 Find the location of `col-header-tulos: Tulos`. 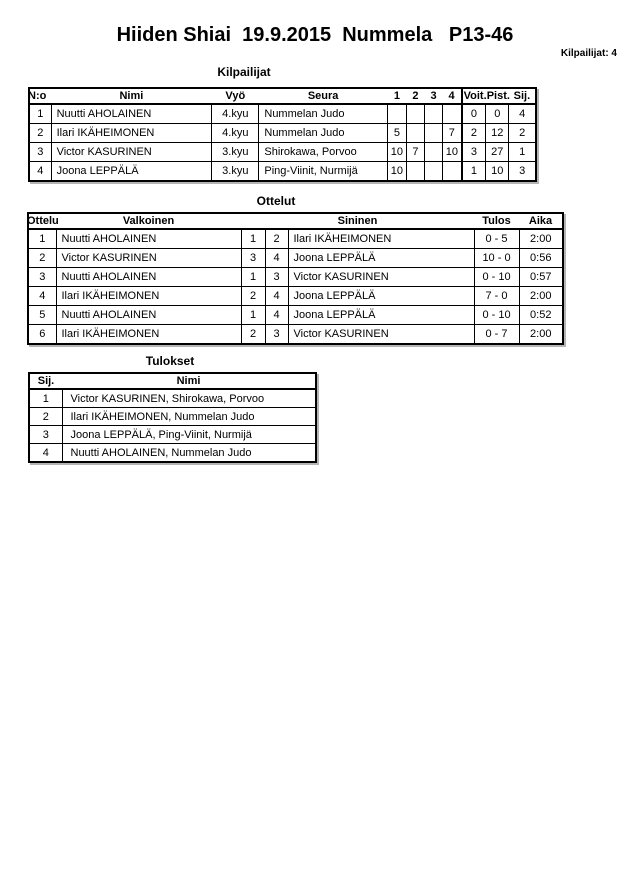

col-header-tulos: Tulos is located at coordinates (497, 221).